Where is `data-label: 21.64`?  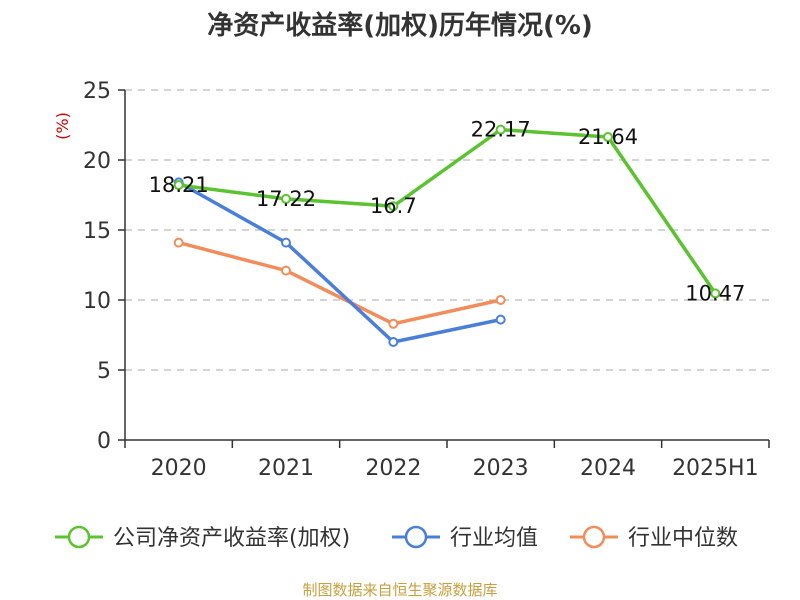 data-label: 21.64 is located at coordinates (608, 137).